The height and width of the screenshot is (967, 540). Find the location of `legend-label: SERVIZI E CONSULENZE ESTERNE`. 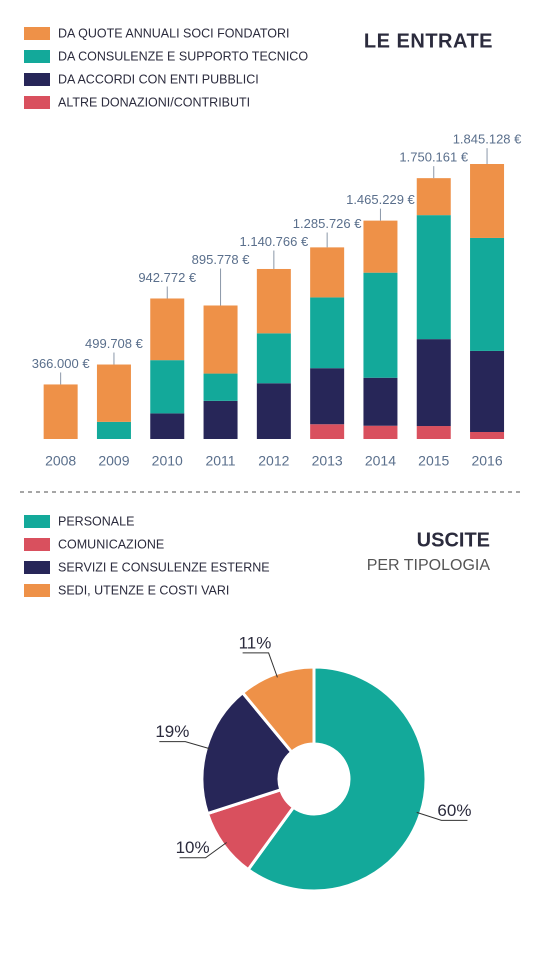

legend-label: SERVIZI E CONSULENZE ESTERNE is located at coordinates (164, 567).